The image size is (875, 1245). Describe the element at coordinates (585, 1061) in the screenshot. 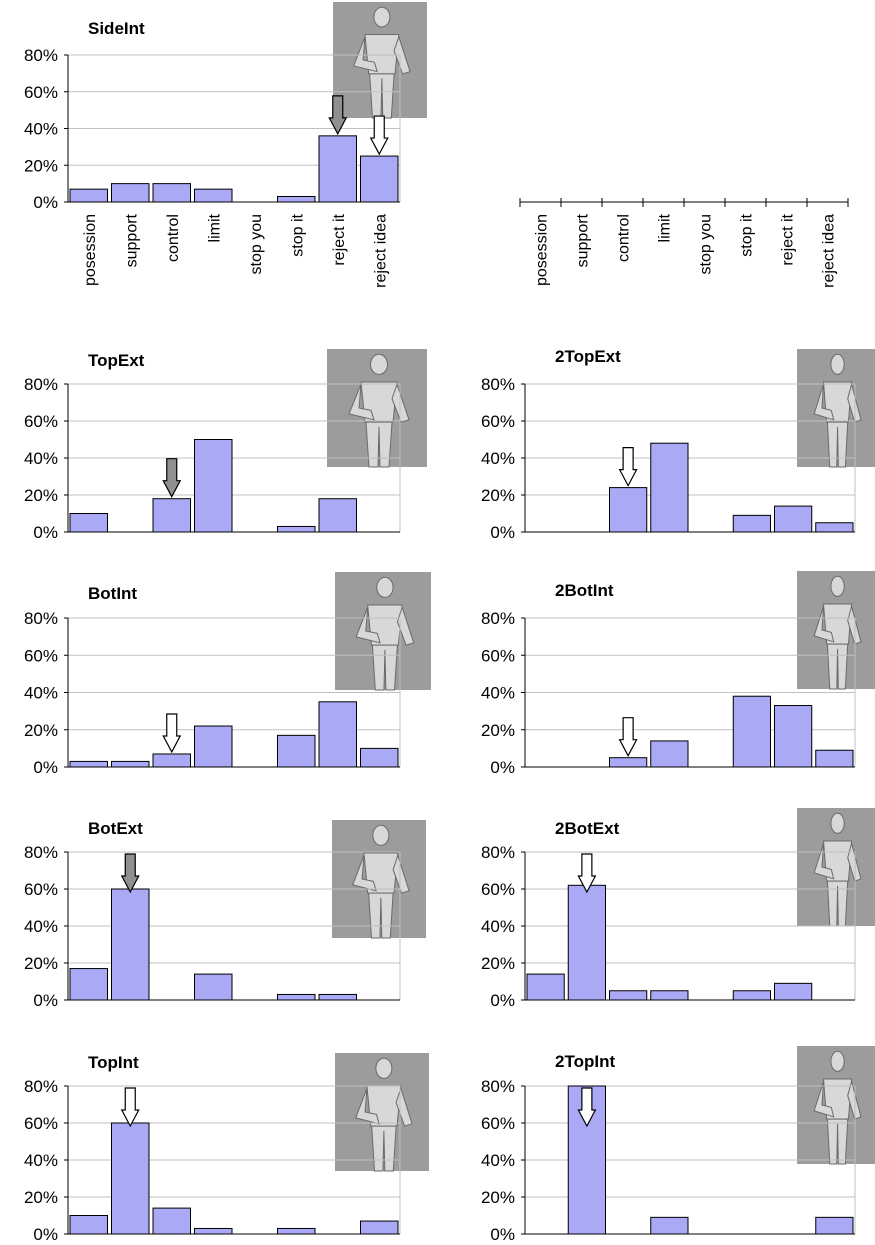

I see `chart-title: 2TopInt` at that location.